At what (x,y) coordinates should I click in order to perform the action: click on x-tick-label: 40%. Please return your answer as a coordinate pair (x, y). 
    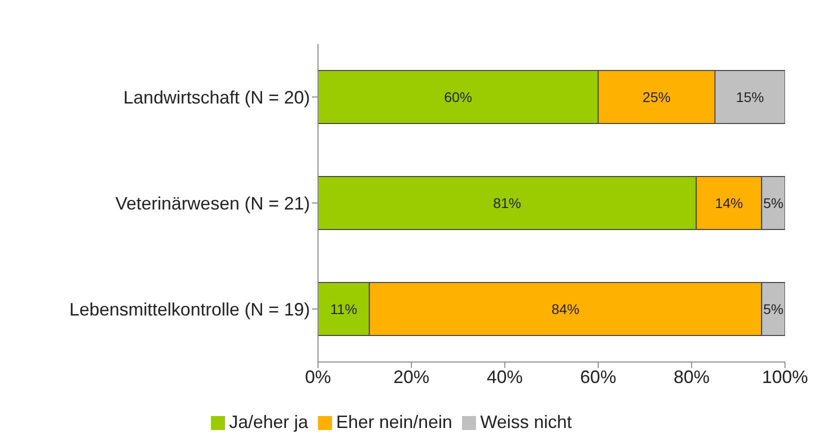
    Looking at the image, I should click on (504, 376).